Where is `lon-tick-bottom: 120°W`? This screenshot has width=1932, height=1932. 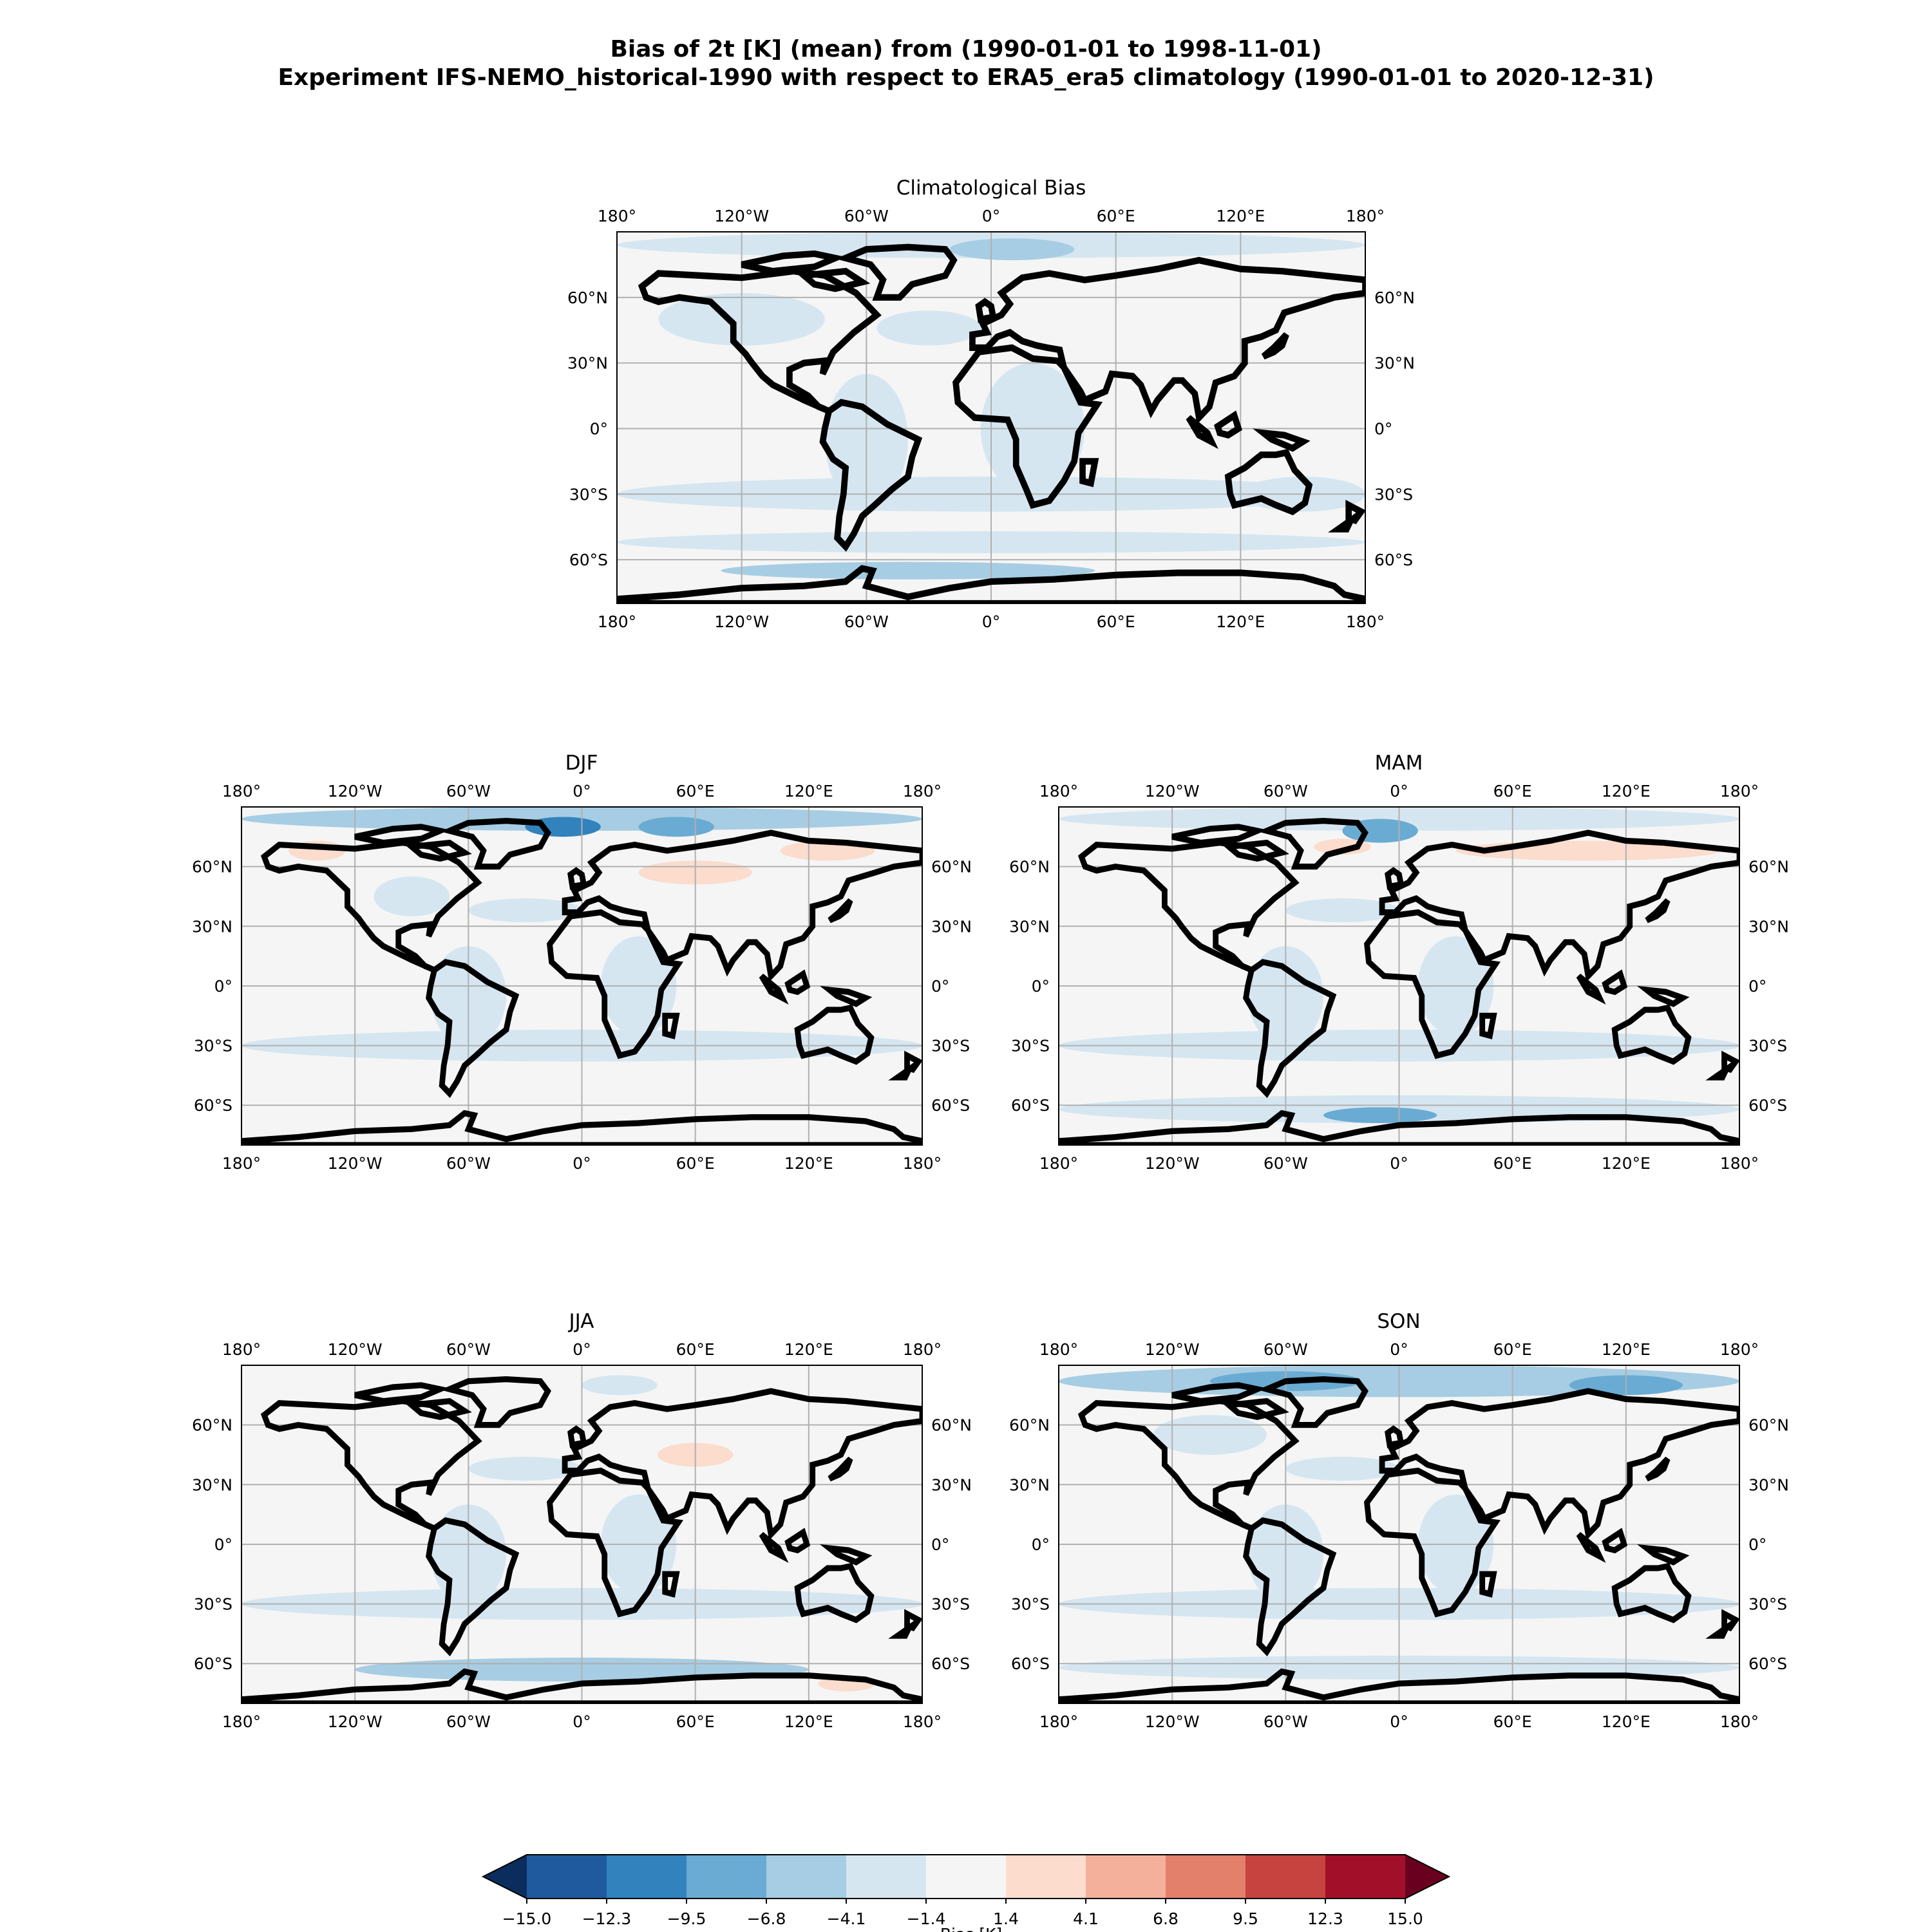 lon-tick-bottom: 120°W is located at coordinates (1172, 1721).